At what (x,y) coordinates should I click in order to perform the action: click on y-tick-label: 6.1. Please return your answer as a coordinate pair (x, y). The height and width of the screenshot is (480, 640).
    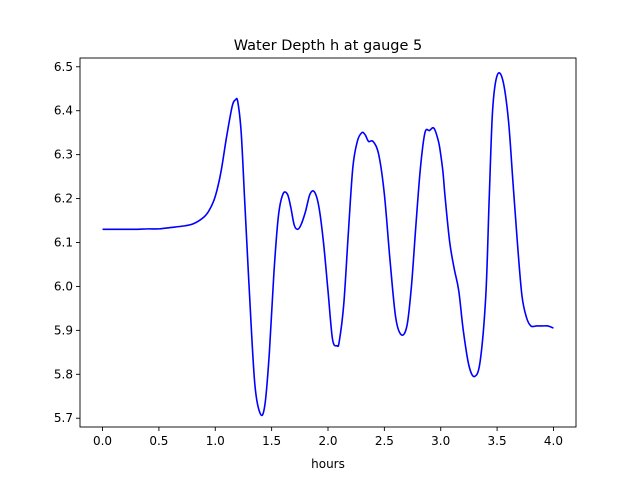
    Looking at the image, I should click on (63, 243).